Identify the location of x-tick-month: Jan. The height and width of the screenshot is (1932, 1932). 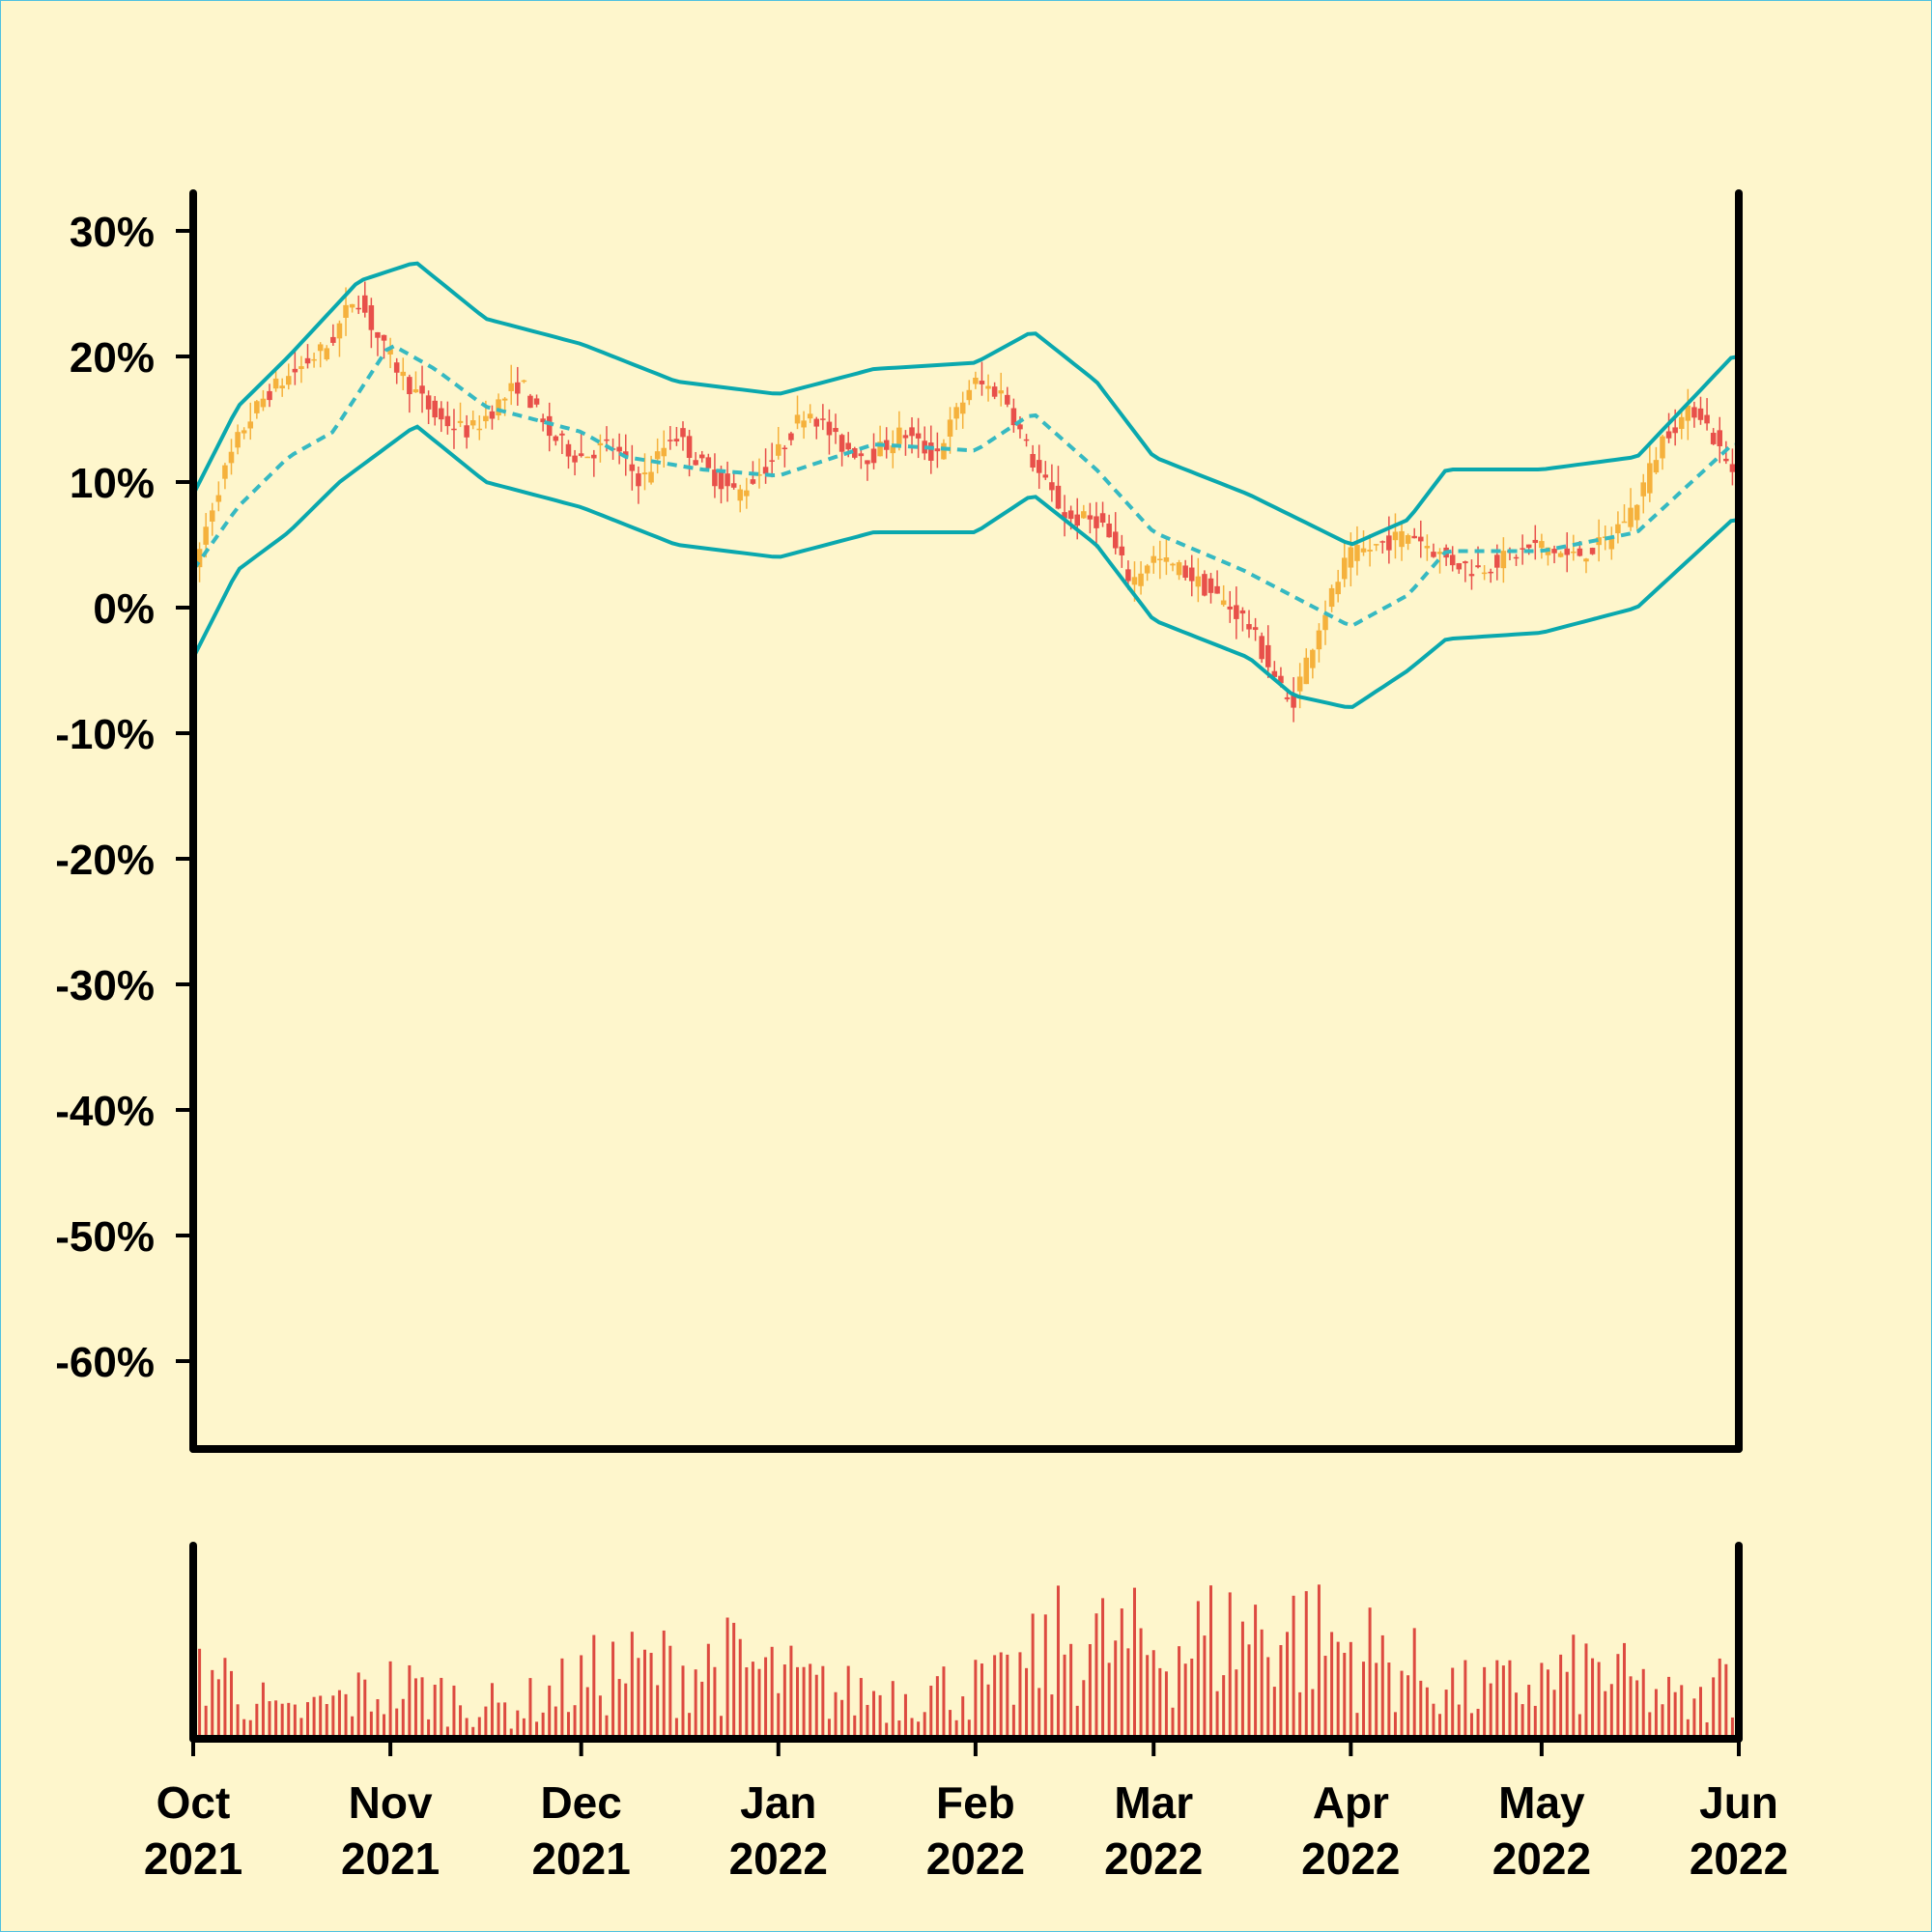
(778, 1802).